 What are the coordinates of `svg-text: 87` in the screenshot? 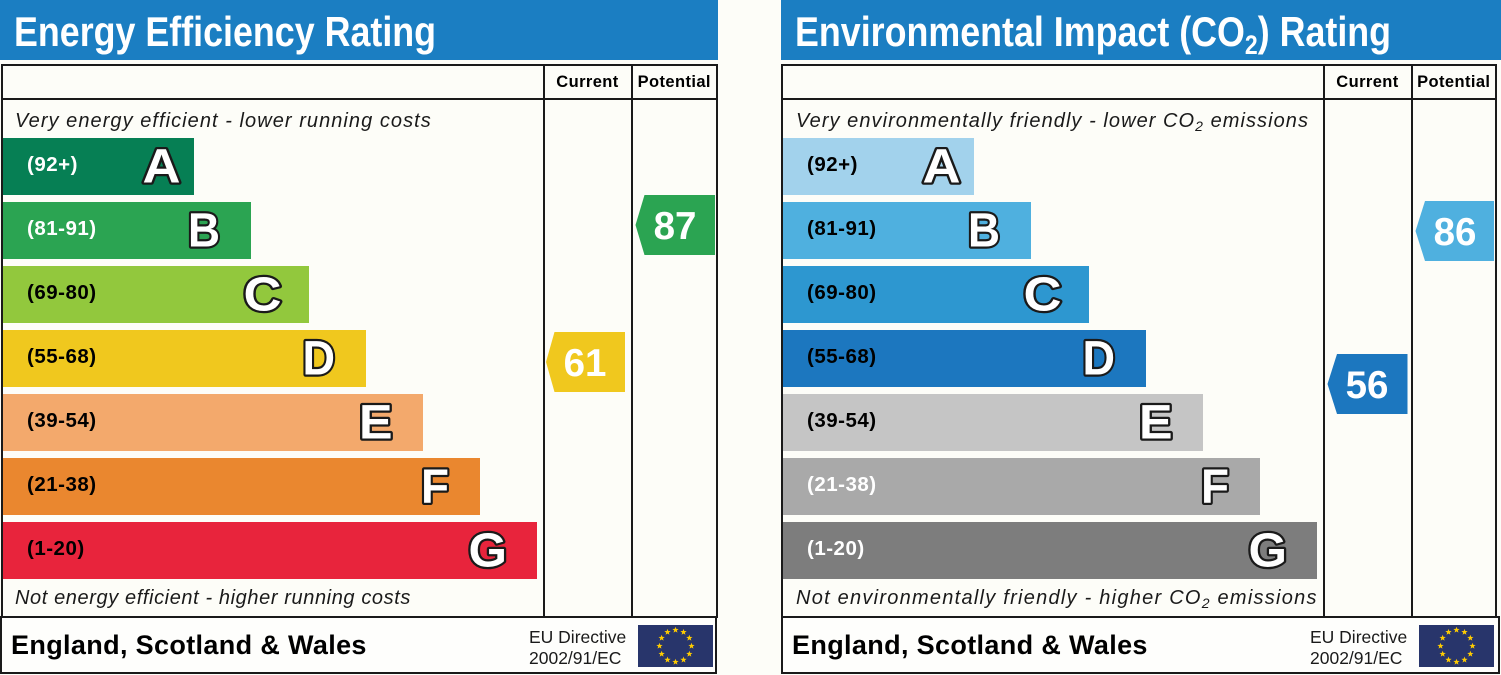 It's located at (675, 226).